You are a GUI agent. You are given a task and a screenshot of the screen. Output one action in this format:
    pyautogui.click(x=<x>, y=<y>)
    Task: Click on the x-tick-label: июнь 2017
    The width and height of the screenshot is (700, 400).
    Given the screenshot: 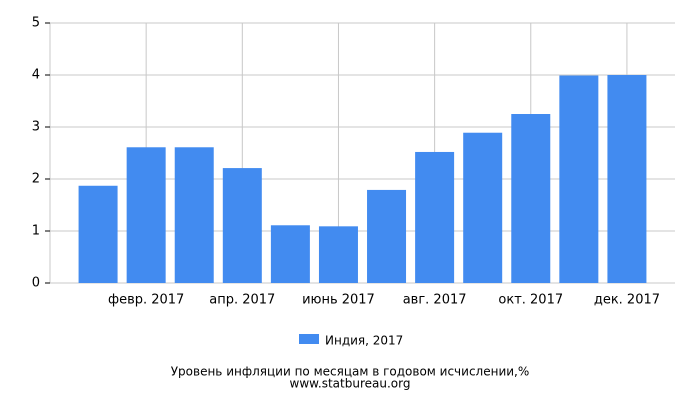 What is the action you would take?
    pyautogui.click(x=338, y=300)
    